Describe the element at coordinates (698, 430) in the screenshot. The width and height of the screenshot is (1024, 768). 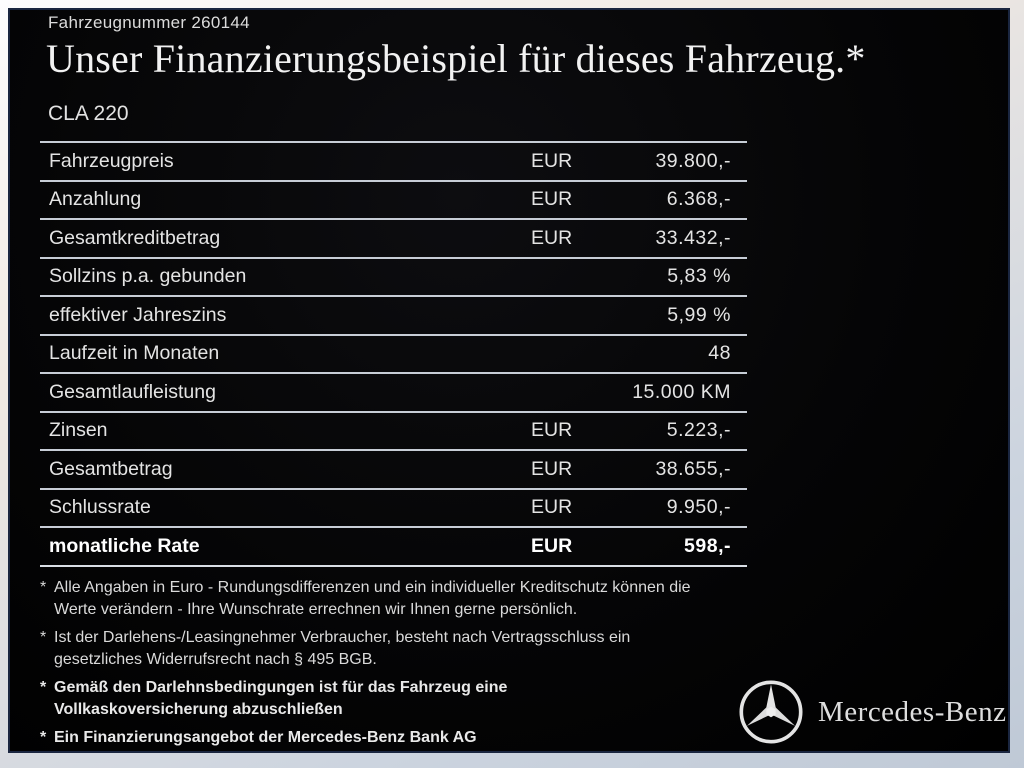
I see `row-value: 5.223,-` at that location.